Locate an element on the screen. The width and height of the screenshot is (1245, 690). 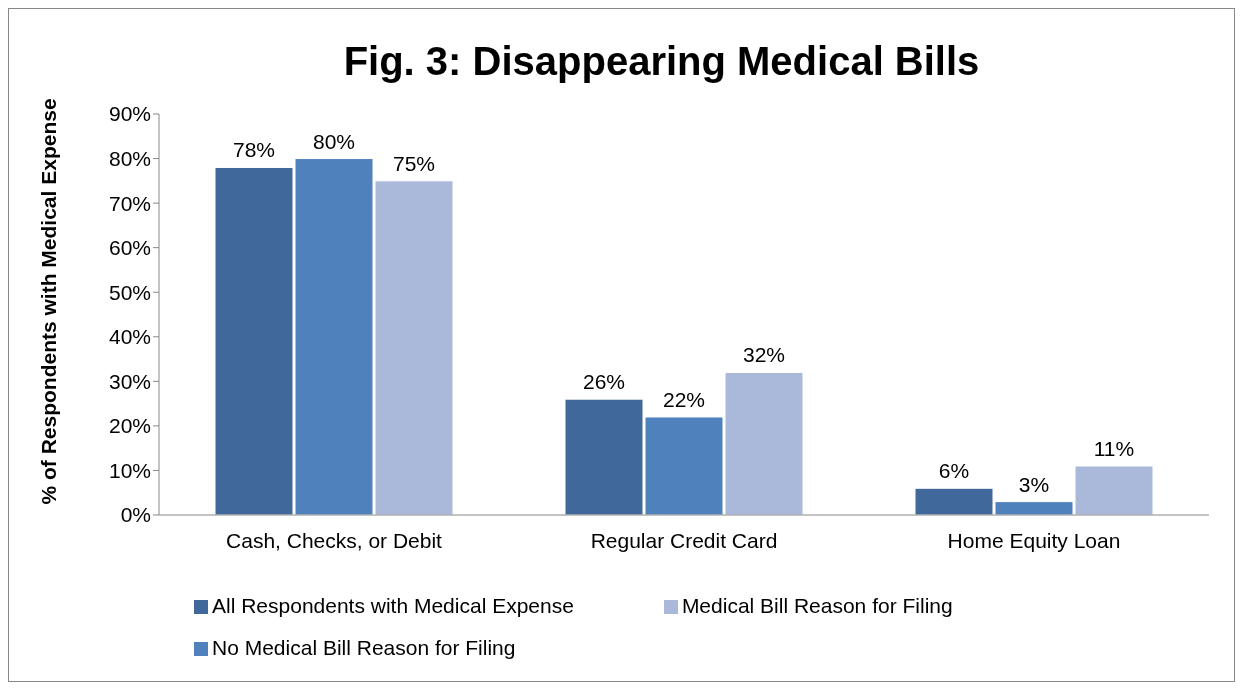
data-label: 80% is located at coordinates (334, 141).